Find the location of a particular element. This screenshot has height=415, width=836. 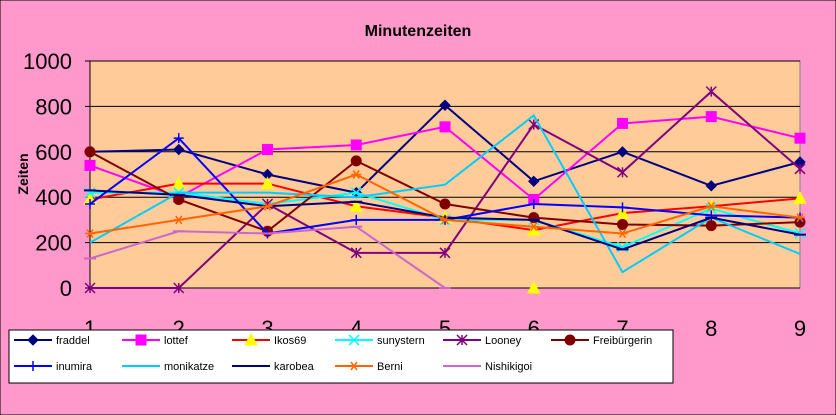

legend-label: Freibürgerin is located at coordinates (622, 341).